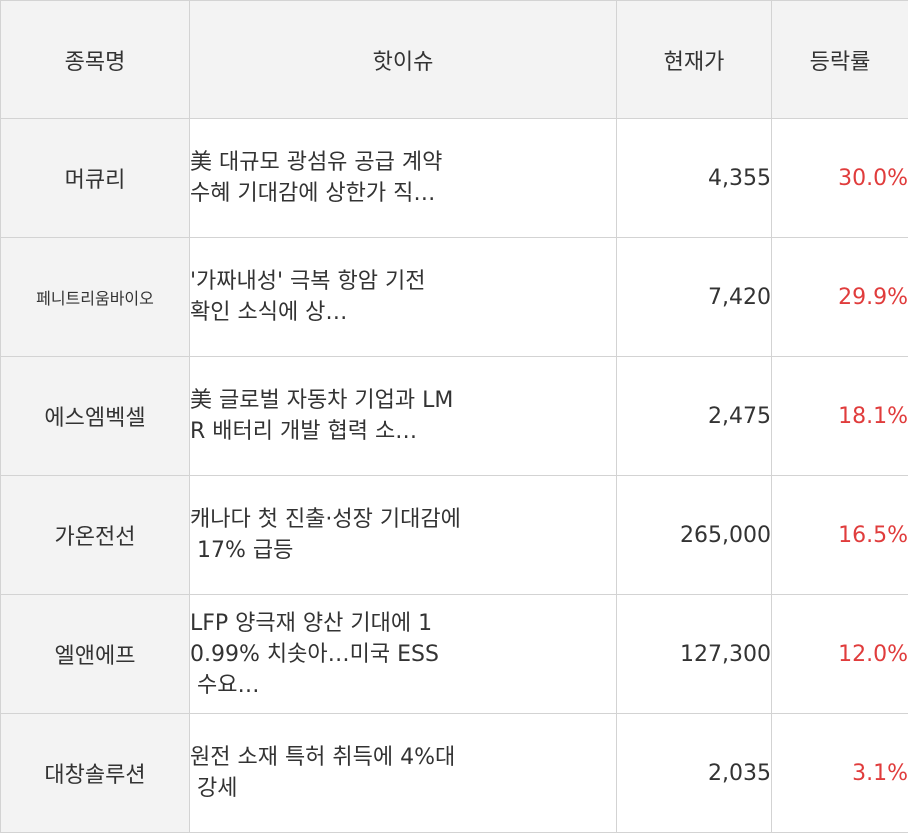 Image resolution: width=908 pixels, height=840 pixels. What do you see at coordinates (95, 535) in the screenshot?
I see `stock-name: 가온전선` at bounding box center [95, 535].